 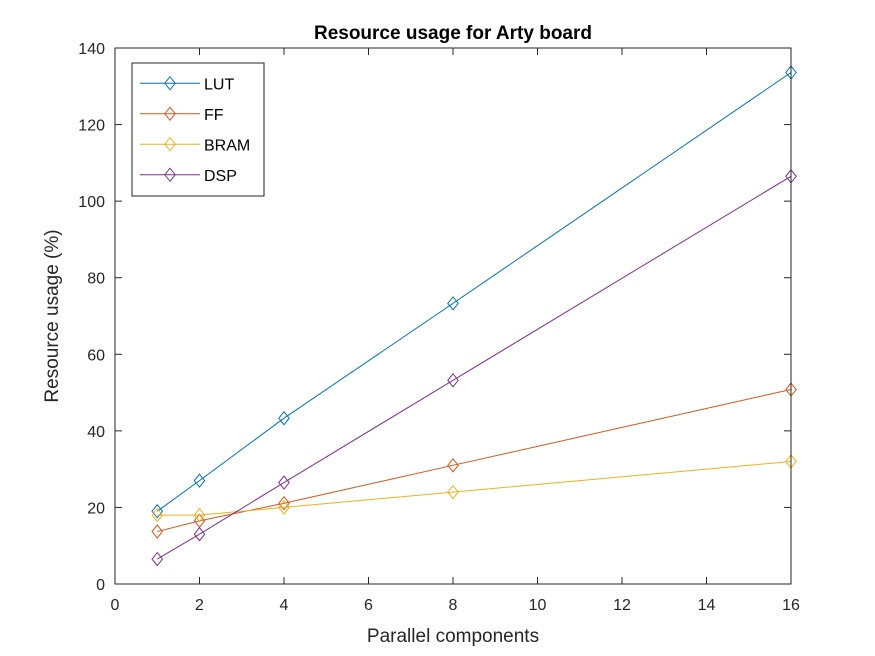 What do you see at coordinates (91, 49) in the screenshot?
I see `y-tick-label: 140` at bounding box center [91, 49].